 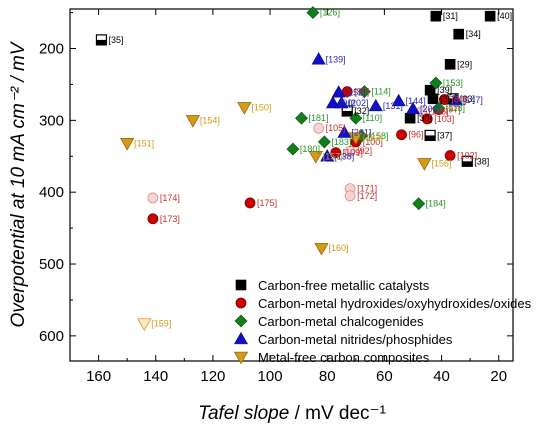 I want to click on x-axis-title: Tafel slope / mV dec⁻¹, so click(x=292, y=413).